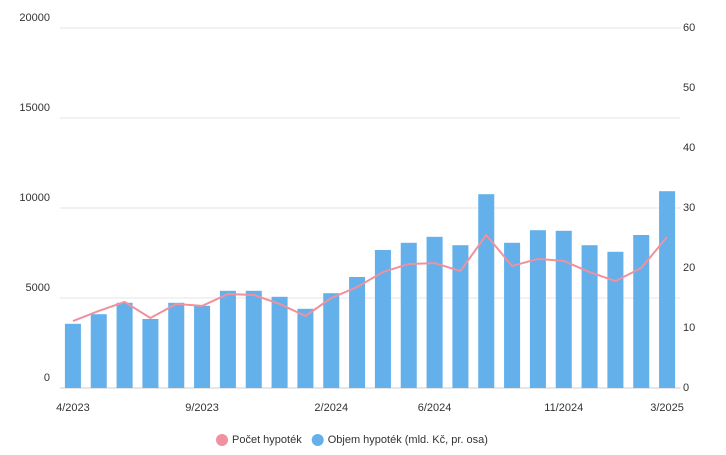 The width and height of the screenshot is (726, 455). What do you see at coordinates (73, 408) in the screenshot?
I see `x-tick-label: 4/2023` at bounding box center [73, 408].